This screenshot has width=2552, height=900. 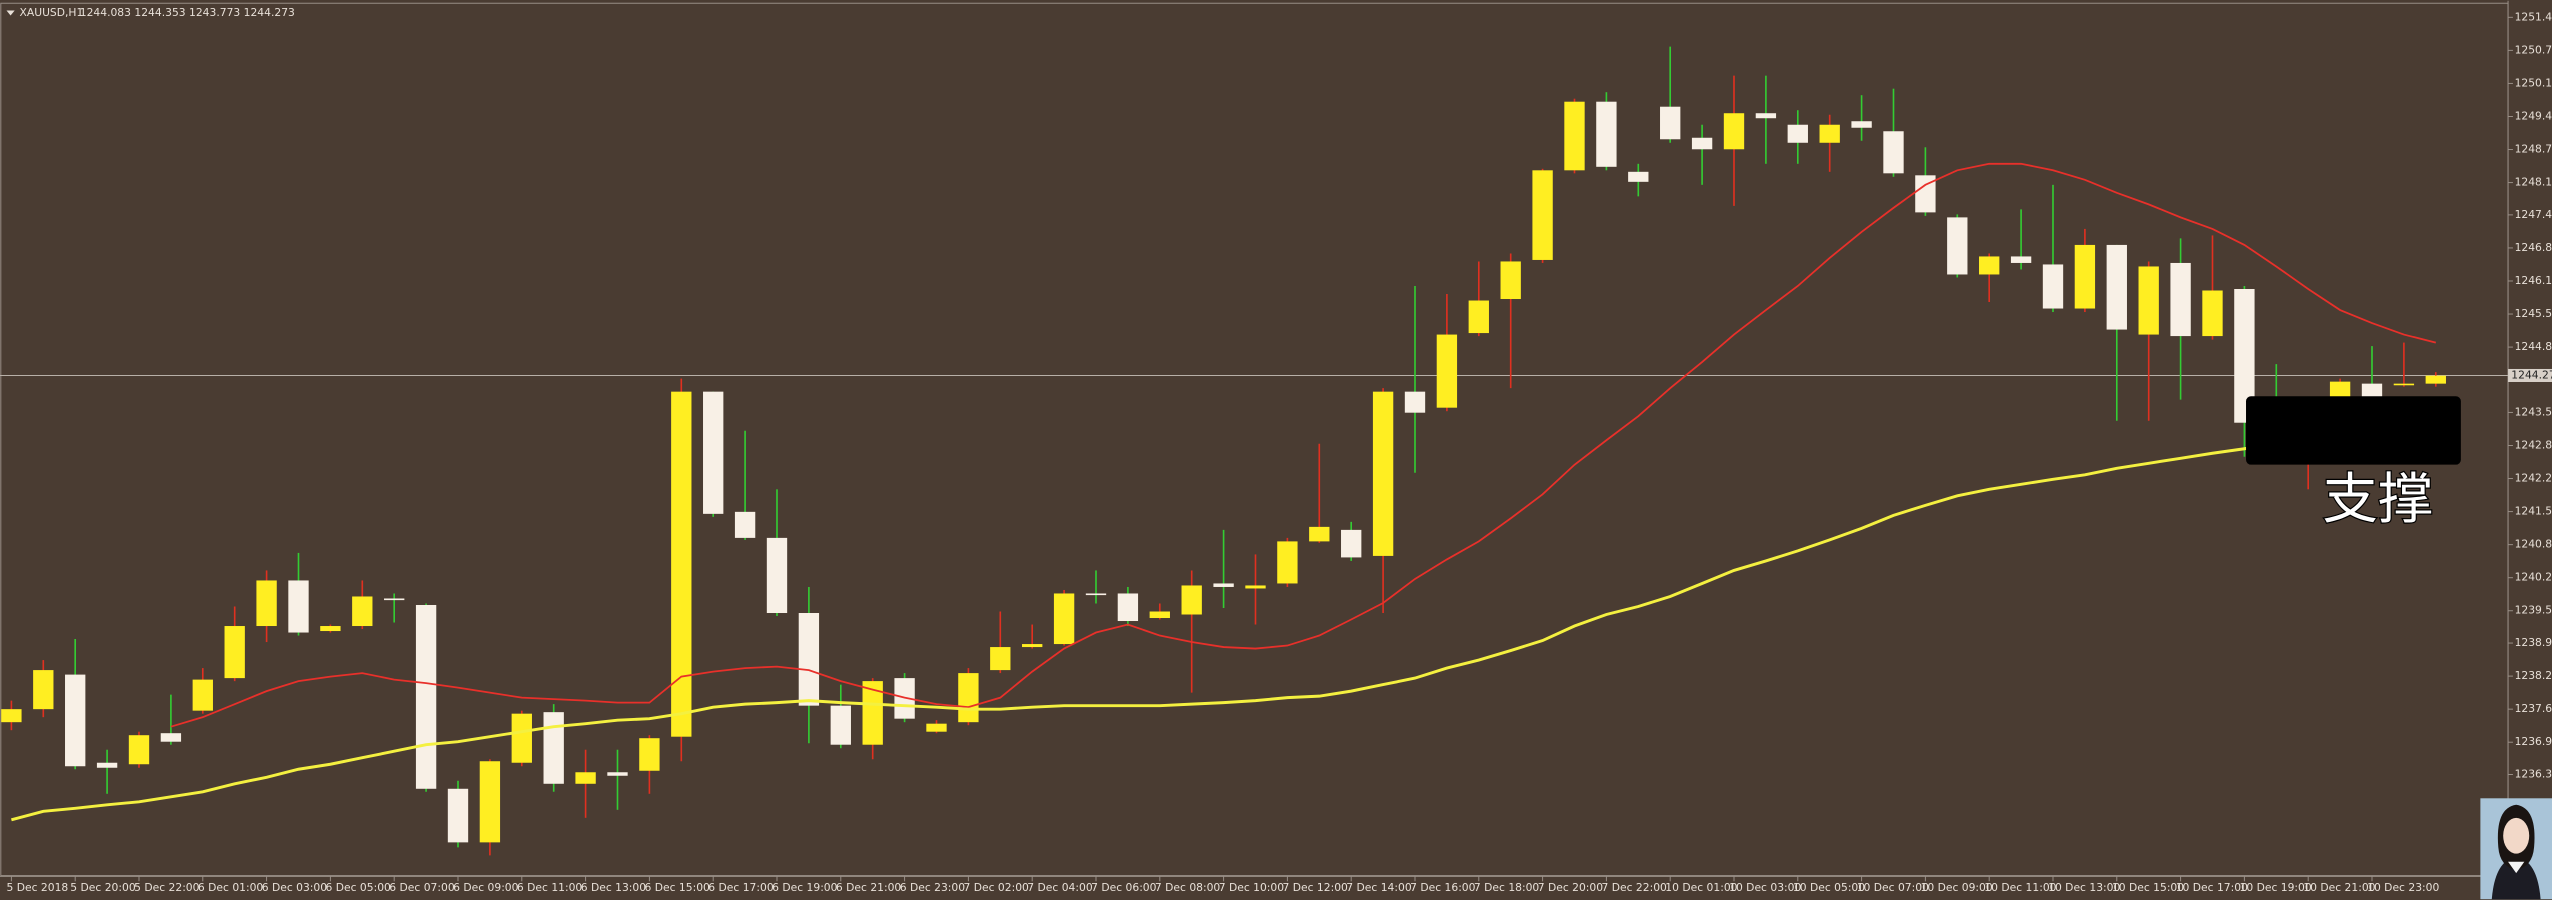 I want to click on x-tick-label: 10 Dec 07:00, so click(x=1893, y=887).